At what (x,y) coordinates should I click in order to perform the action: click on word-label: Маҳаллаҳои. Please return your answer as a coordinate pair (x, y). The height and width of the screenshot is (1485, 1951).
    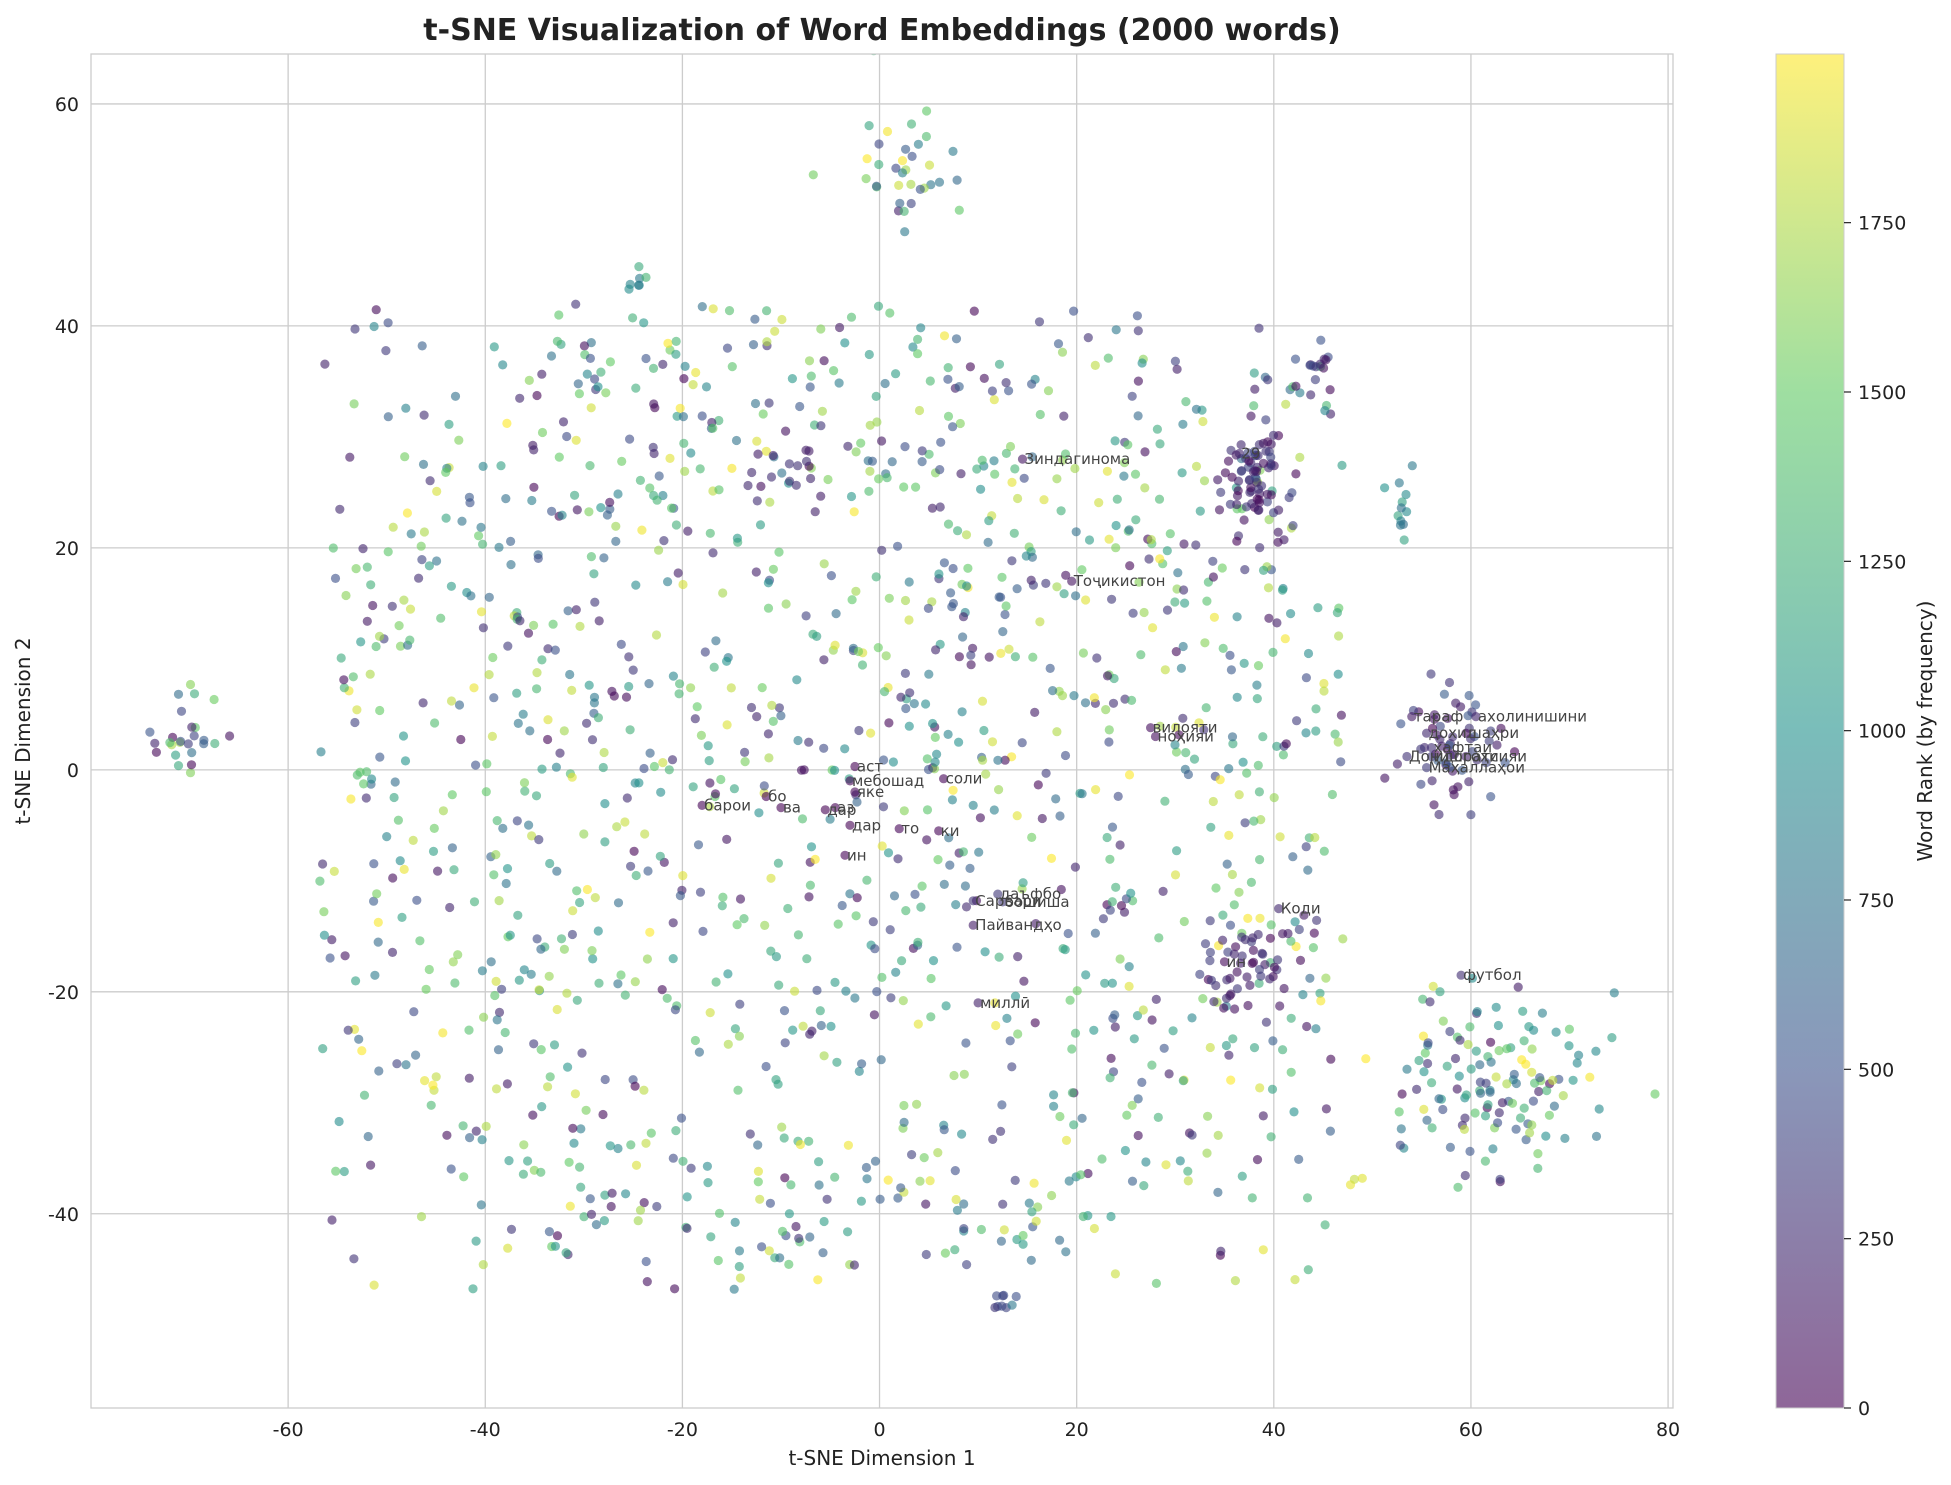
    Looking at the image, I should click on (1477, 768).